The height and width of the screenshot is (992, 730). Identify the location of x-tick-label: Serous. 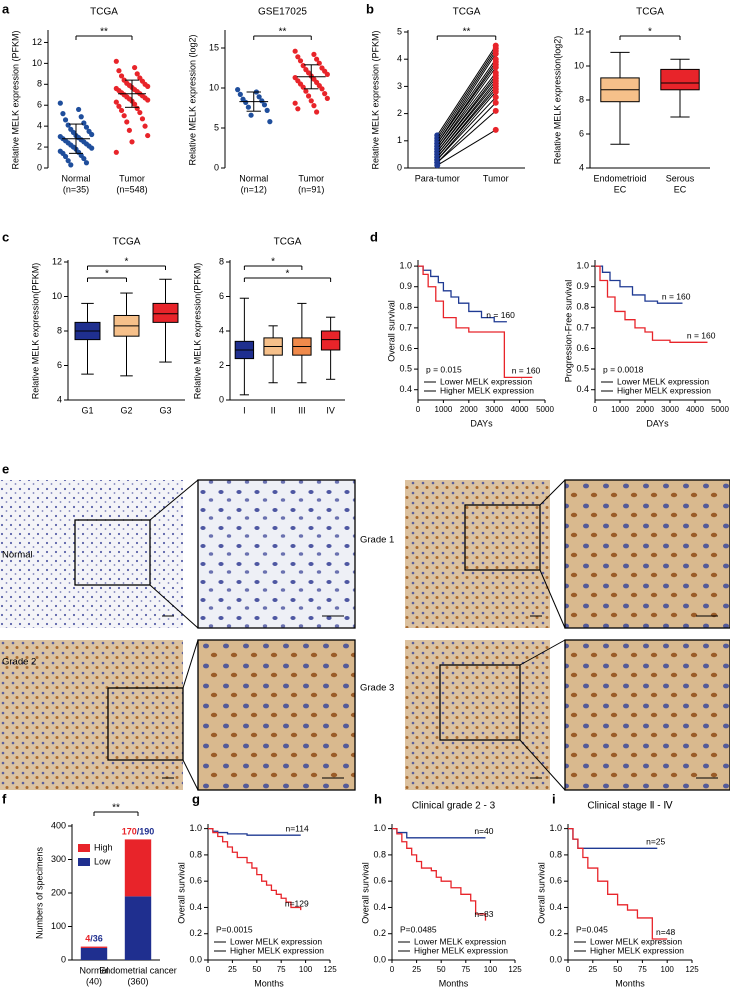
(680, 178).